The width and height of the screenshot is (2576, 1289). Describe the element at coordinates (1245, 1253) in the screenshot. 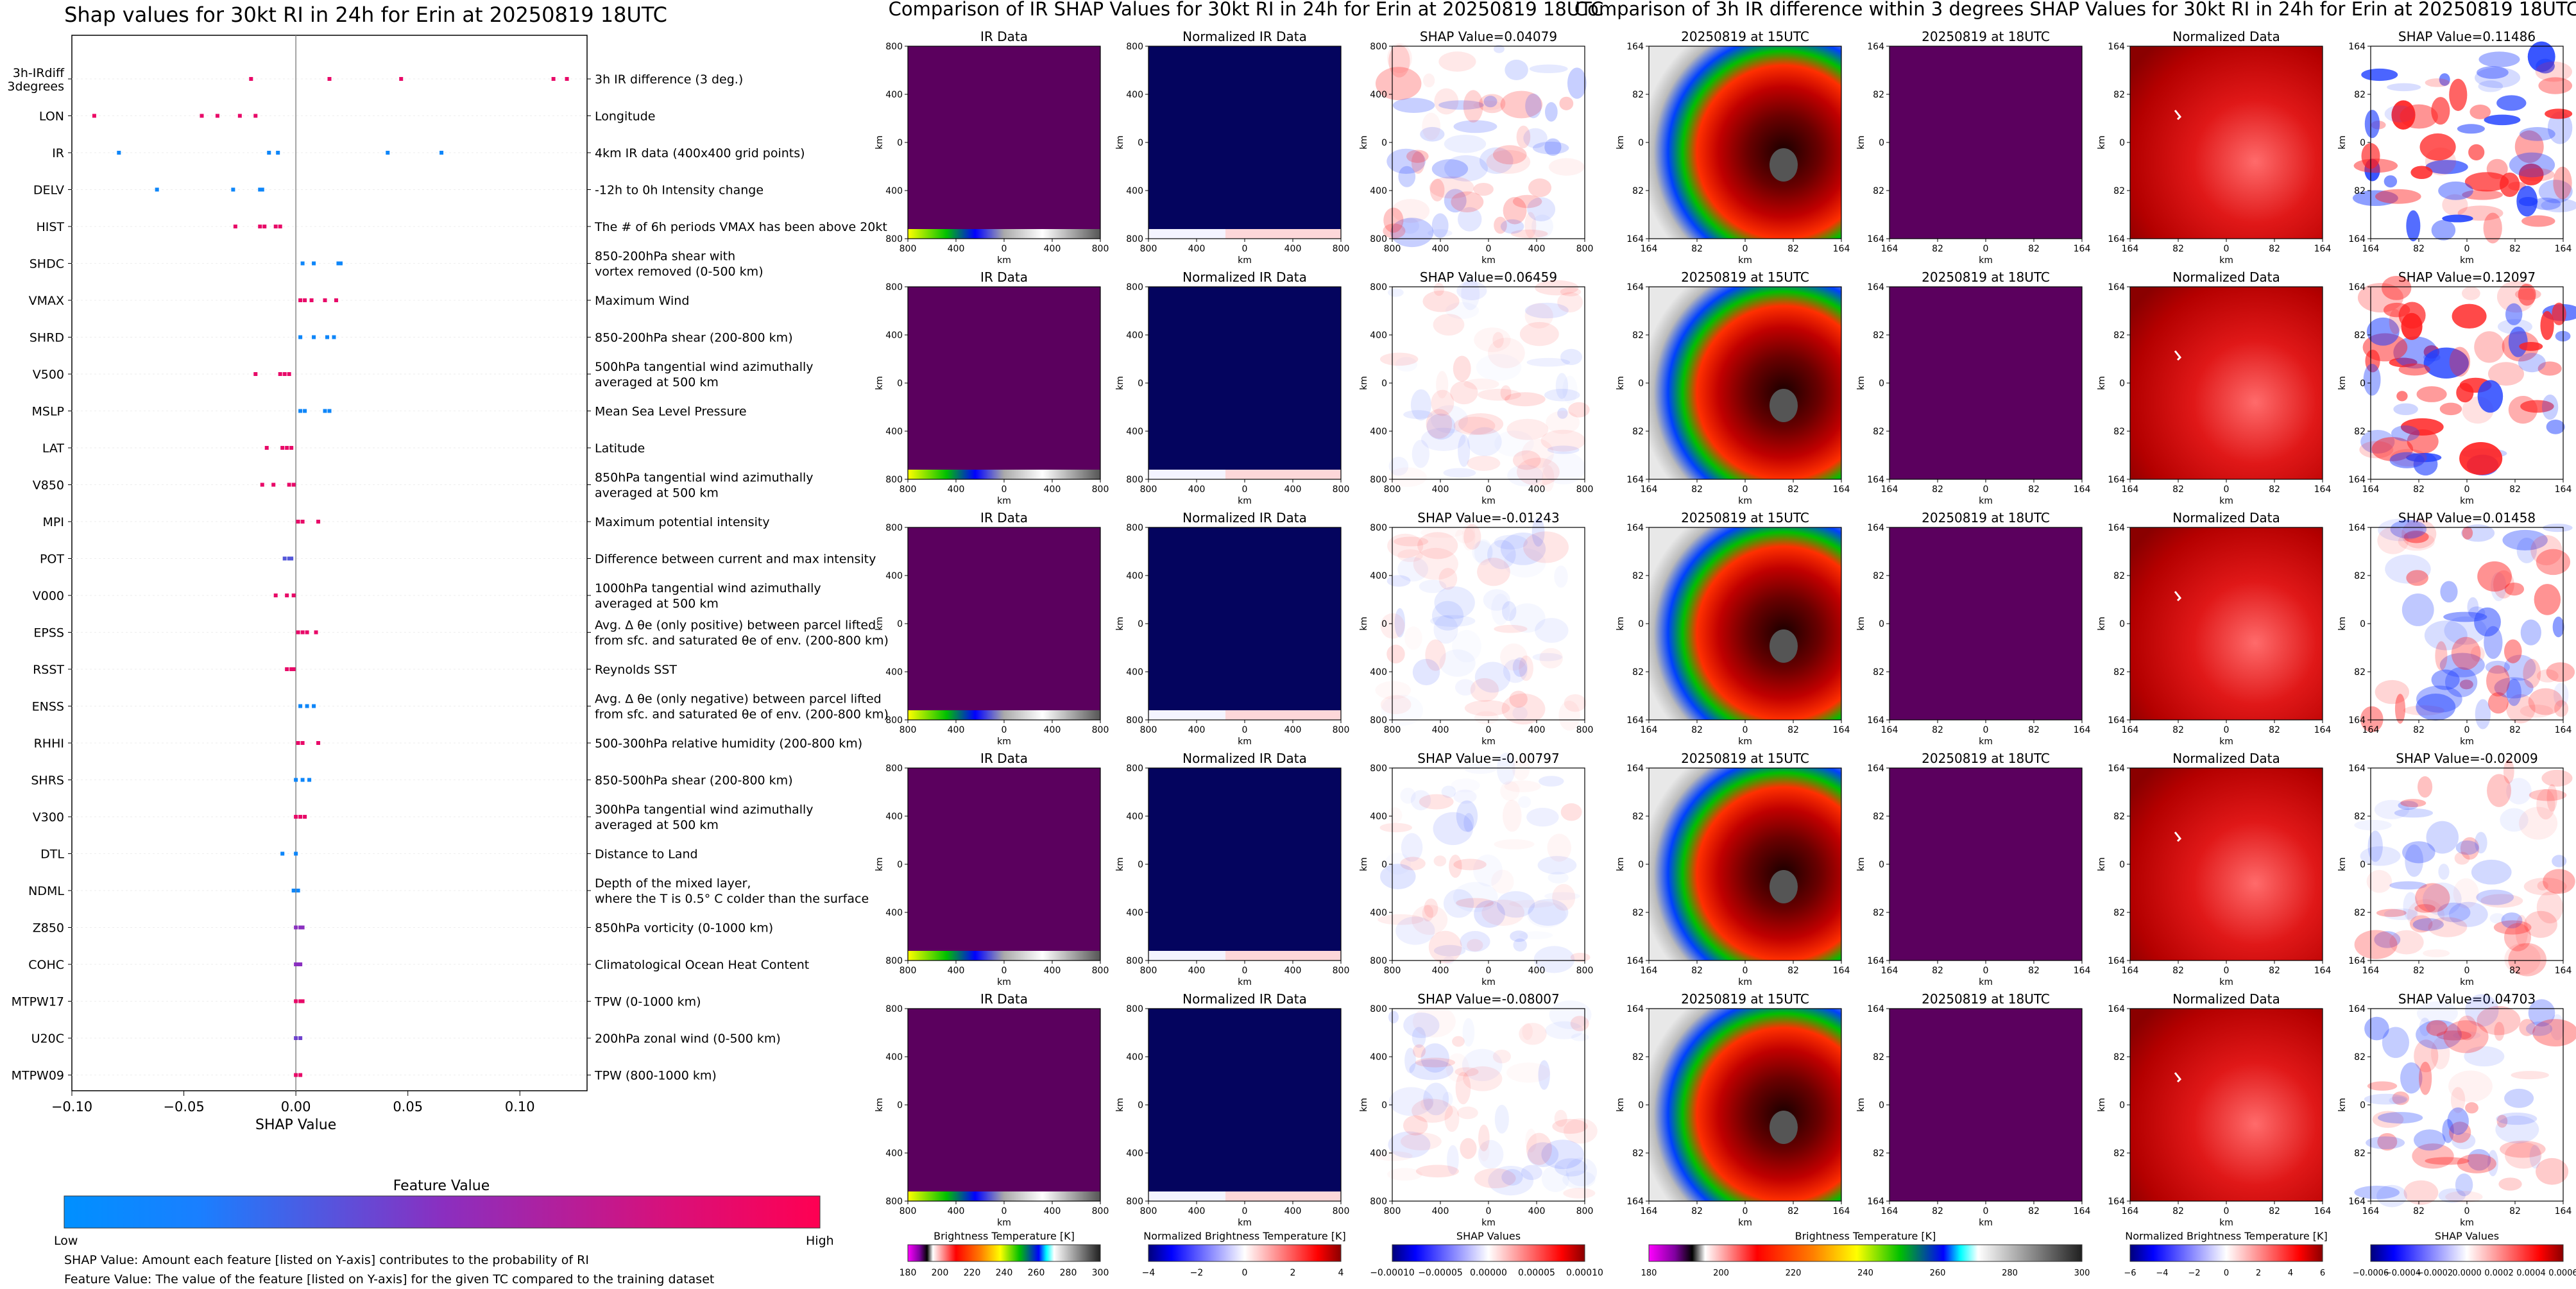

I see `ir-colorbar` at that location.